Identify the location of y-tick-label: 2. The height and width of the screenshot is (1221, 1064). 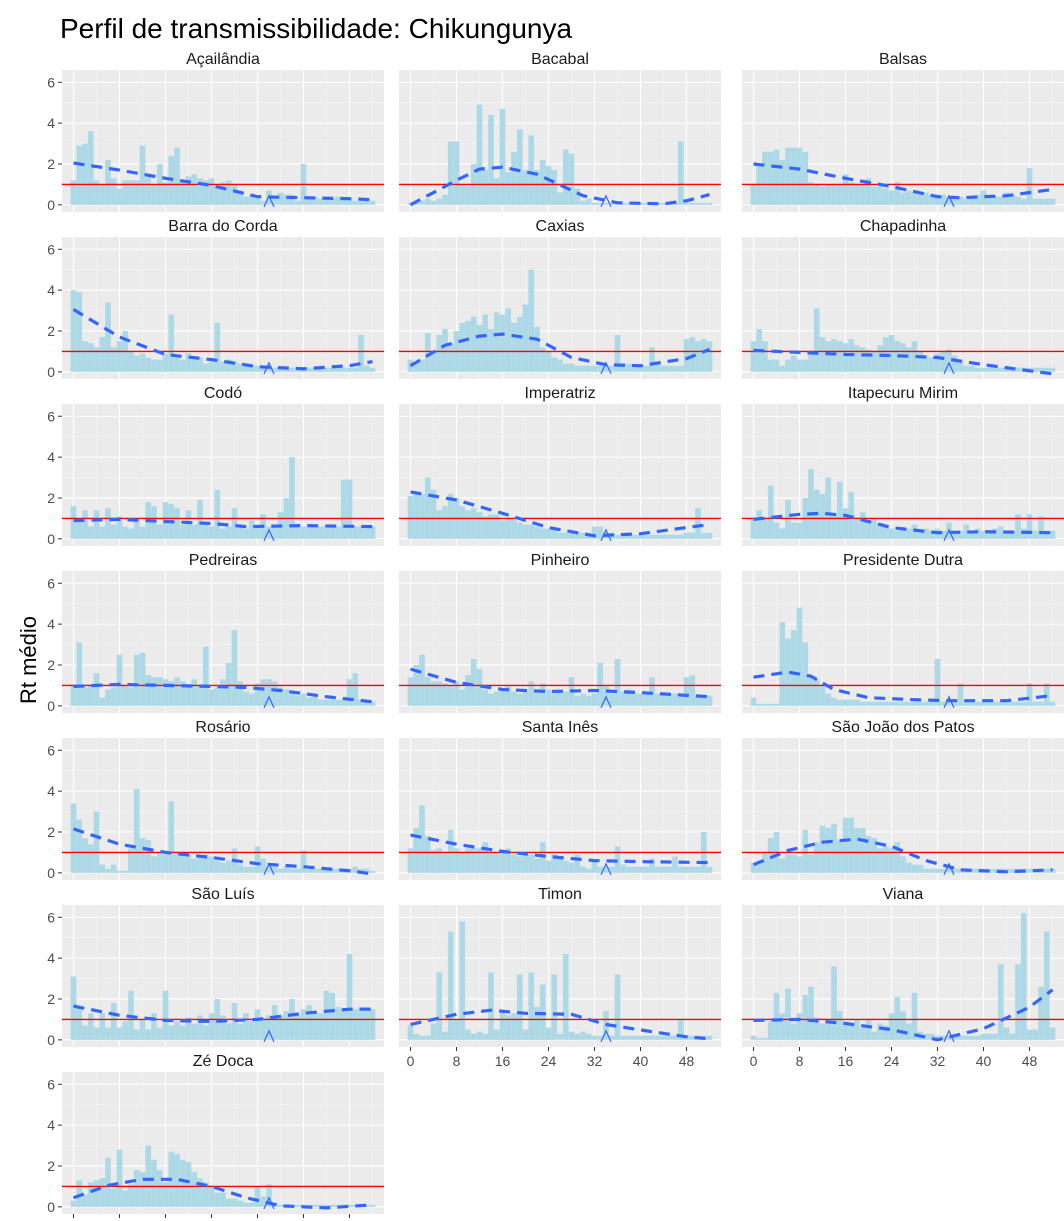
(51, 665).